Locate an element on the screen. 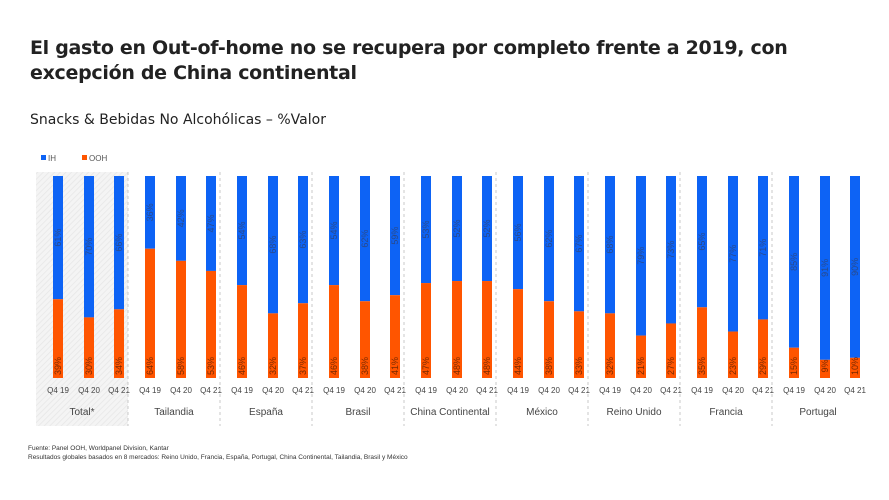 This screenshot has width=889, height=500. group-label: Total* is located at coordinates (81, 412).